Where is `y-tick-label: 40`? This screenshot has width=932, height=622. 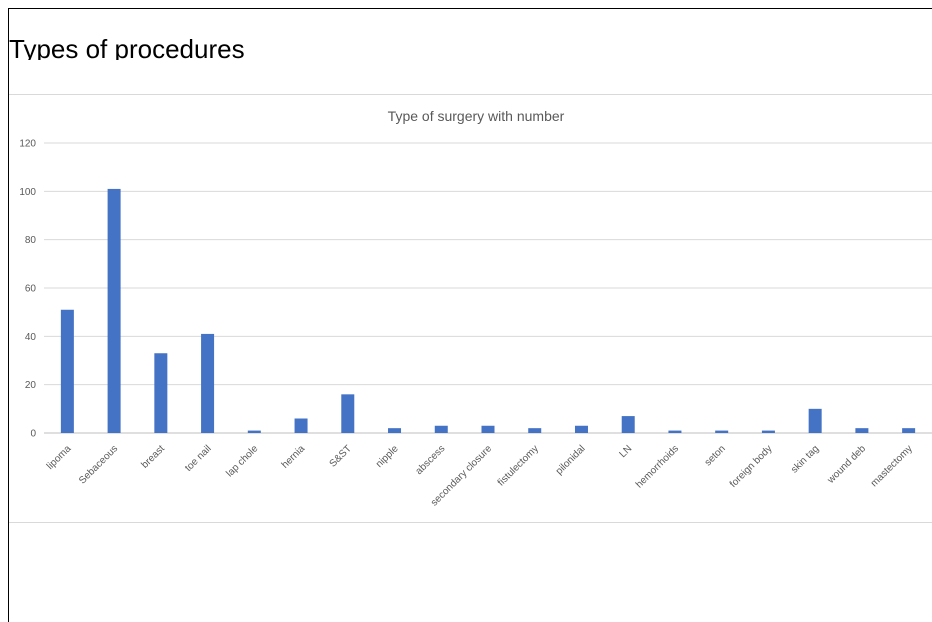 y-tick-label: 40 is located at coordinates (31, 337).